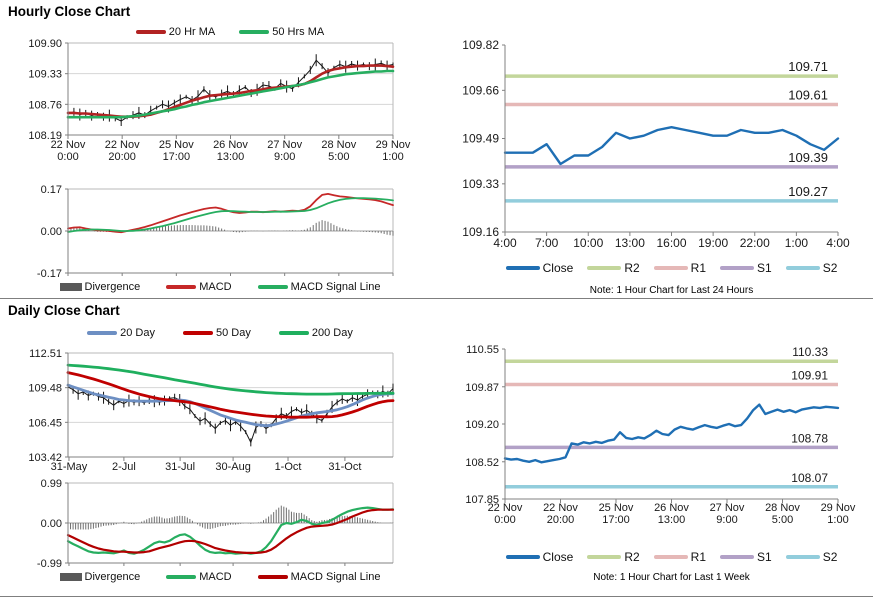 The height and width of the screenshot is (601, 873). What do you see at coordinates (288, 467) in the screenshot?
I see `x-tick-label: 1-Oct` at bounding box center [288, 467].